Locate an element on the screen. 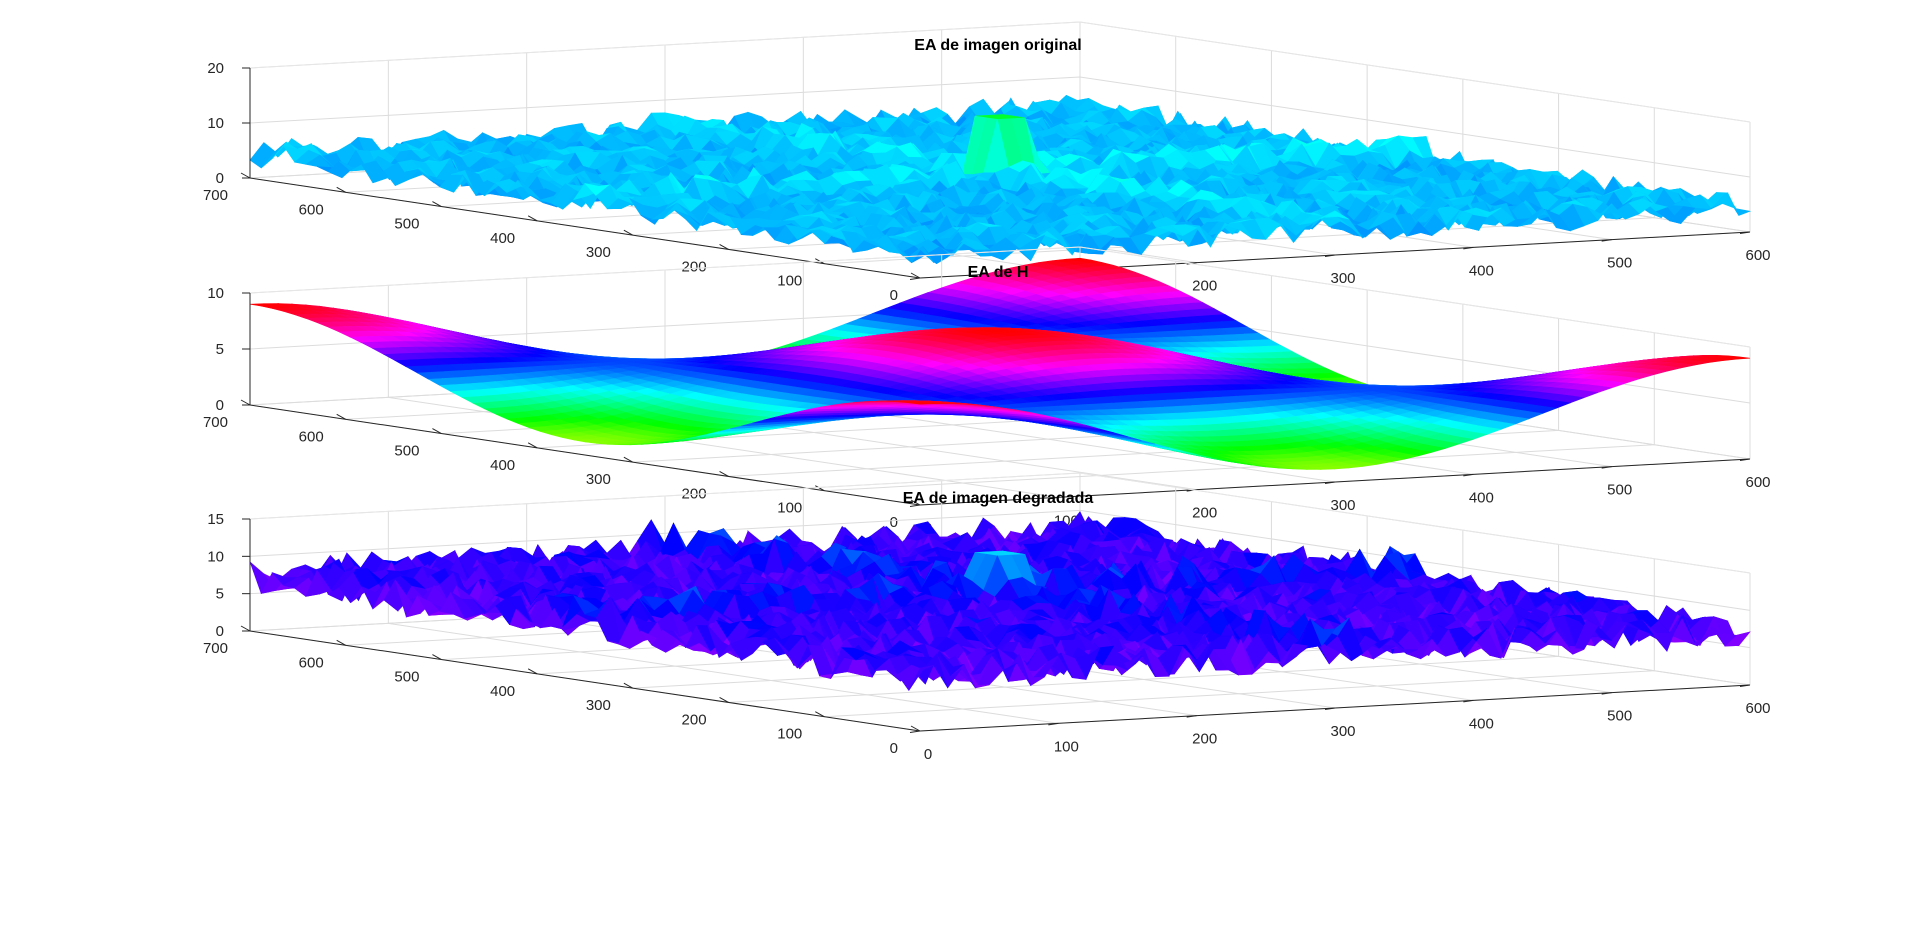  y-tick-label: 400 is located at coordinates (502, 238).